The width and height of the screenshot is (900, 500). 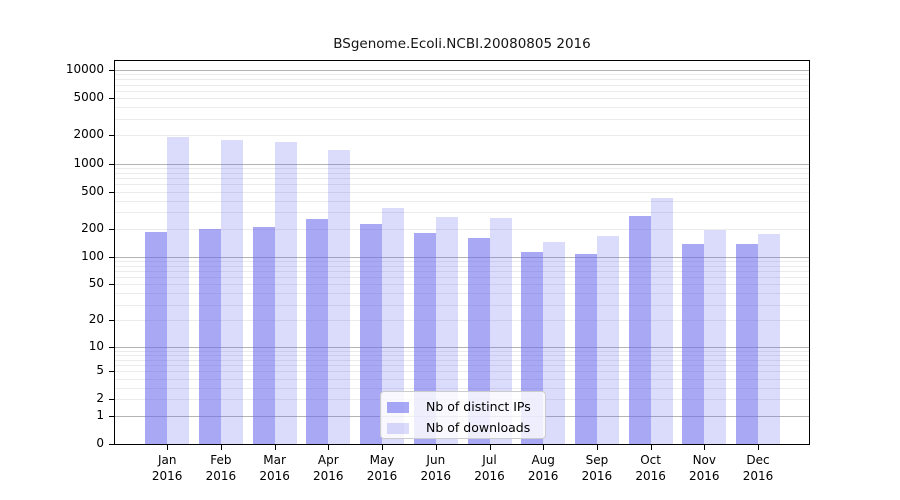 I want to click on bar-mar-distinct-ips, so click(x=263, y=335).